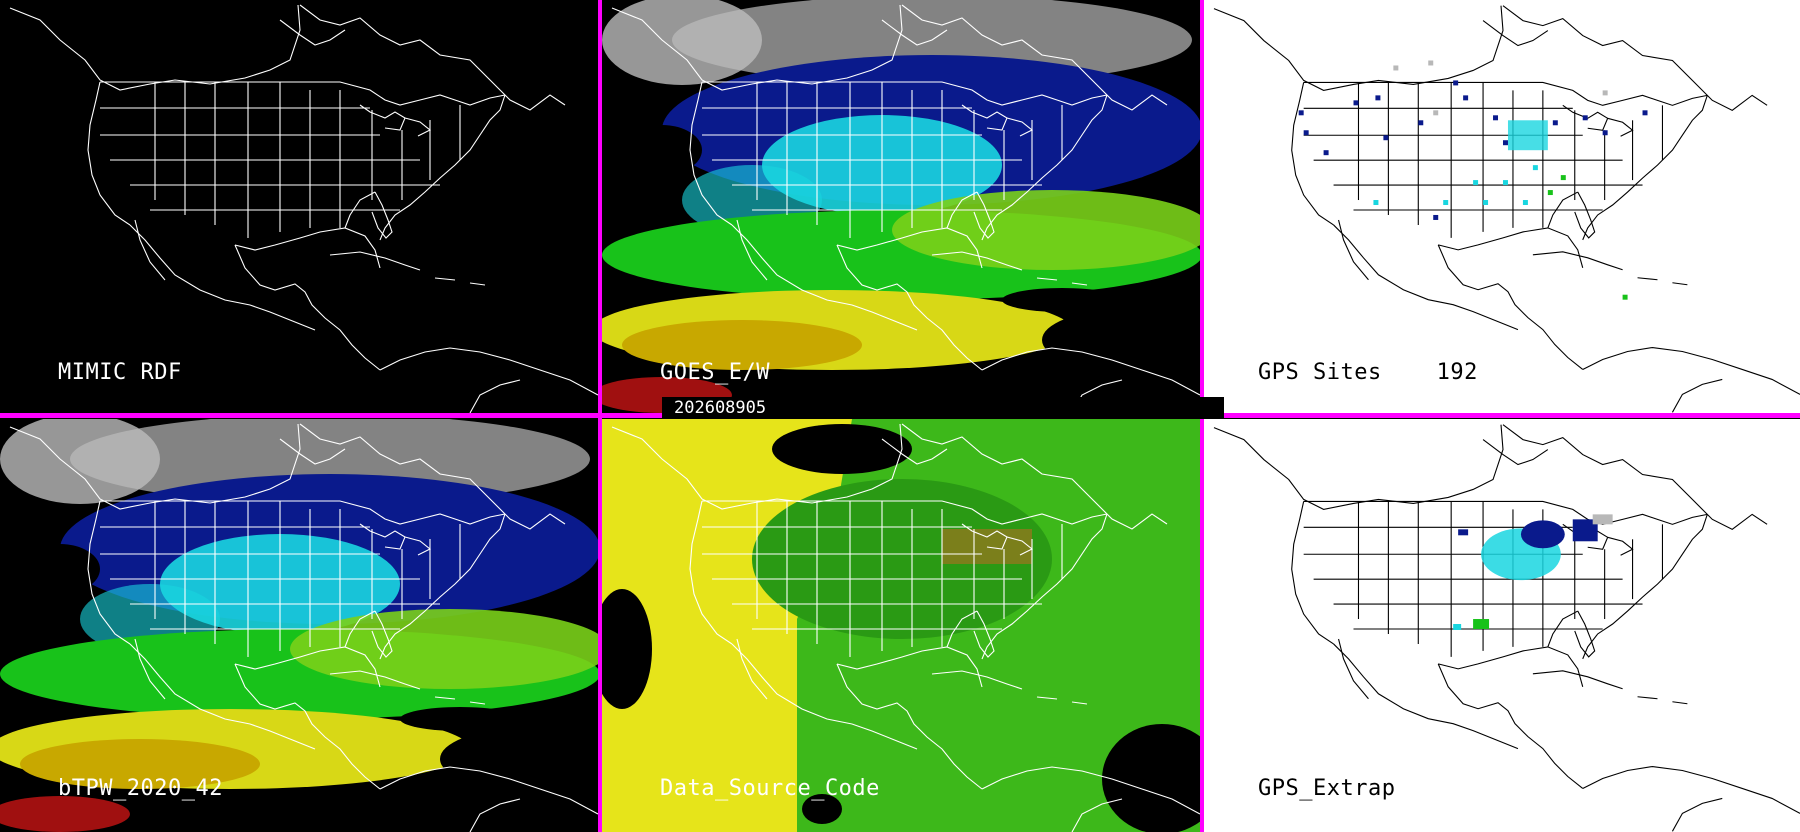 The height and width of the screenshot is (832, 1800). Describe the element at coordinates (720, 408) in the screenshot. I see `timestamp: 202608905` at that location.